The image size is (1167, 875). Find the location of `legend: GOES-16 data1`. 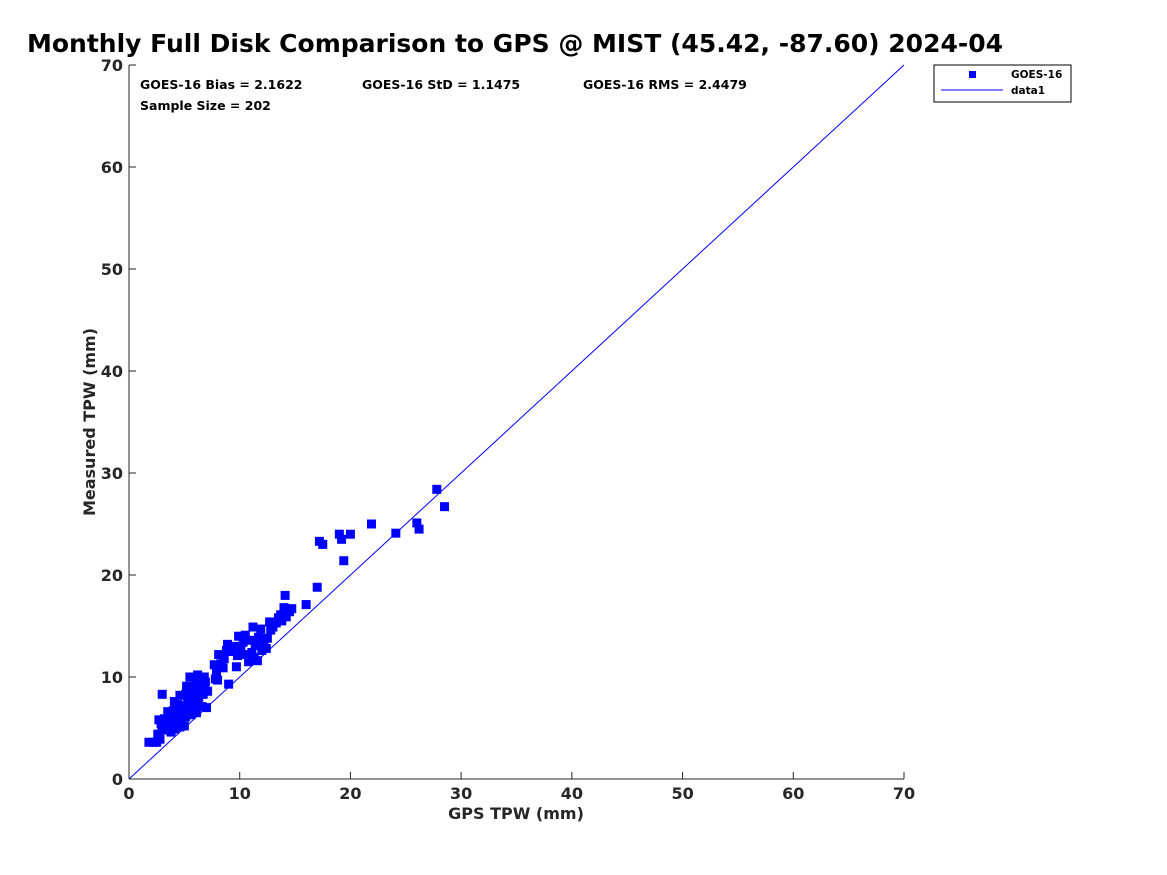

legend: GOES-16 data1 is located at coordinates (1002, 83).